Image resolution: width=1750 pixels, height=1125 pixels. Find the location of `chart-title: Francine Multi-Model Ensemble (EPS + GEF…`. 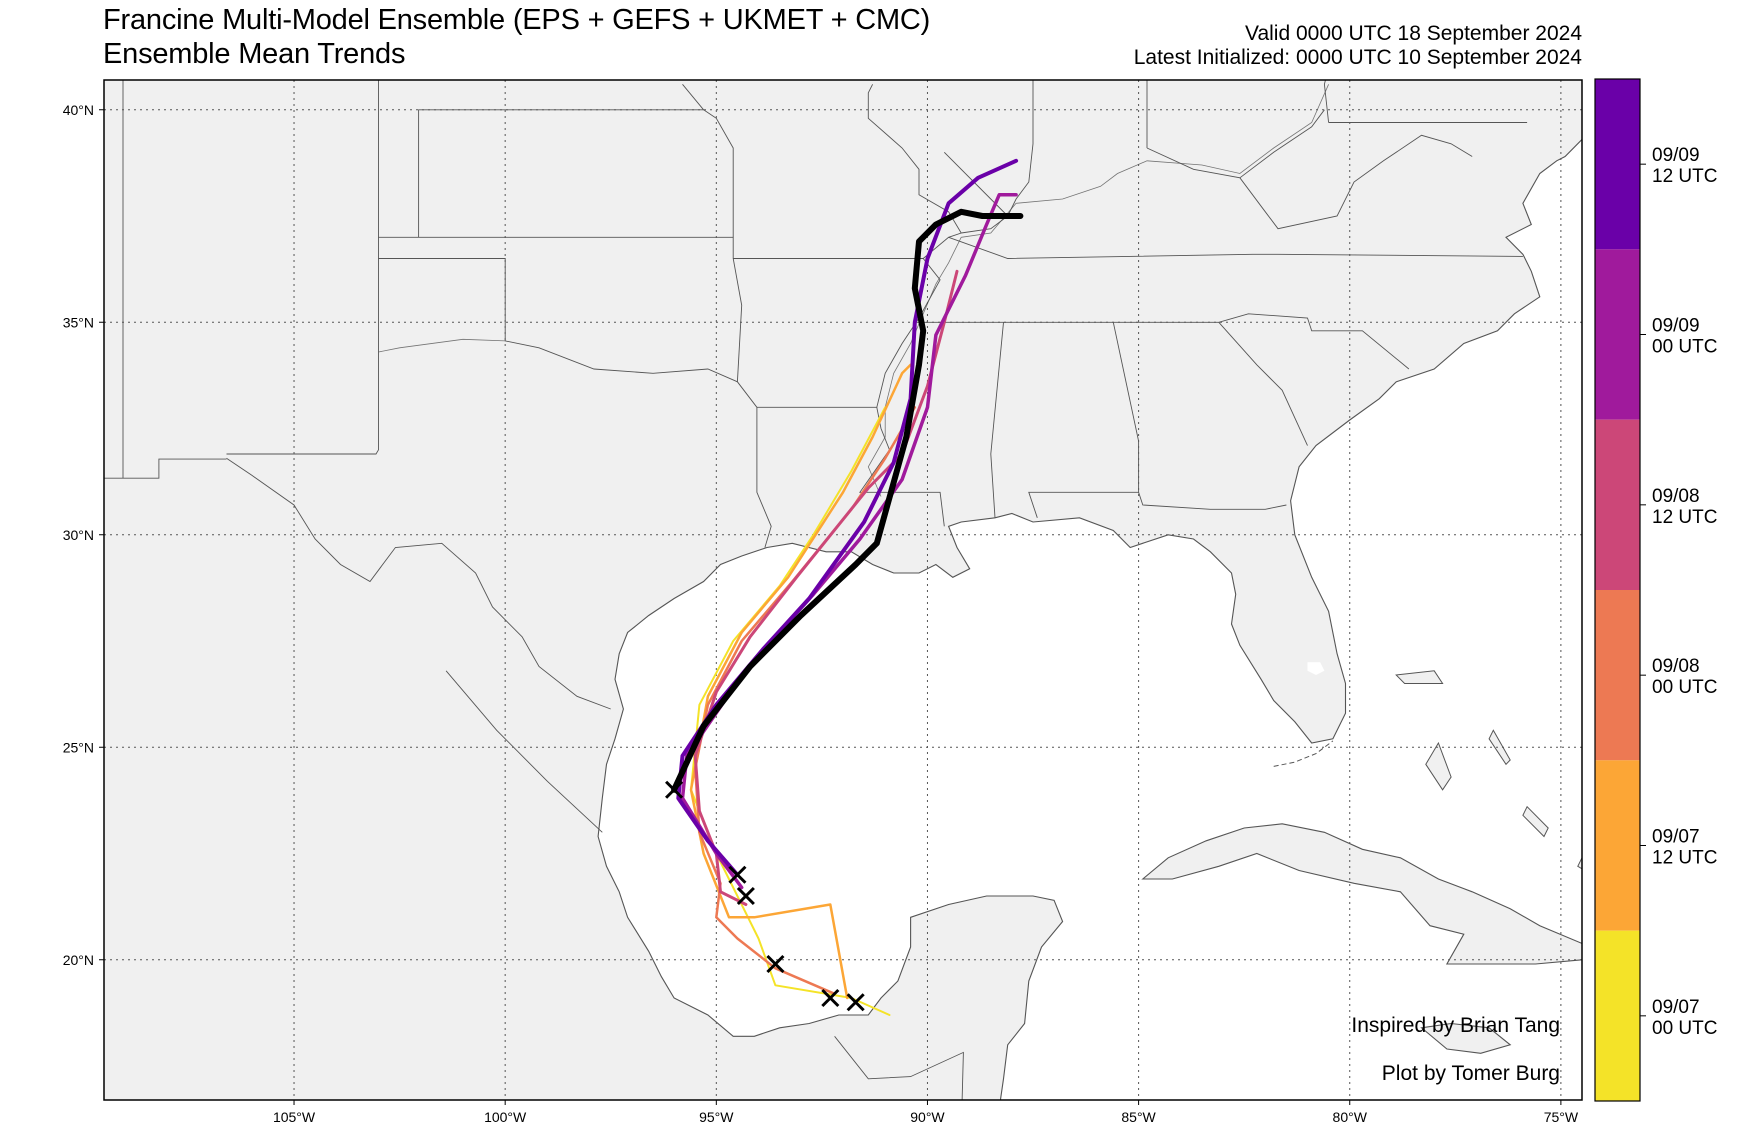

chart-title: Francine Multi-Model Ensemble (EPS + GEF… is located at coordinates (517, 20).